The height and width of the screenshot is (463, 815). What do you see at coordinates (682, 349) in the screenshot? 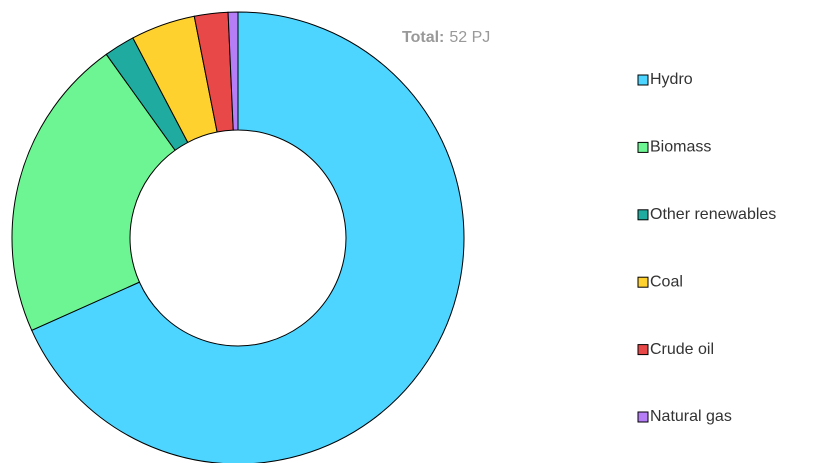
I see `legend-label: Crude oil` at bounding box center [682, 349].